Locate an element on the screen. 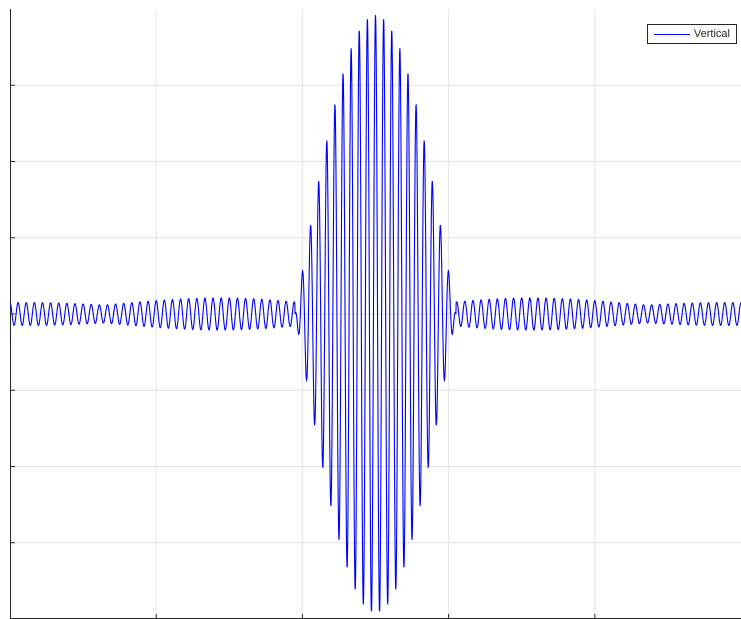 This screenshot has height=619, width=741. legend-label-vertical: Vertical is located at coordinates (711, 34).